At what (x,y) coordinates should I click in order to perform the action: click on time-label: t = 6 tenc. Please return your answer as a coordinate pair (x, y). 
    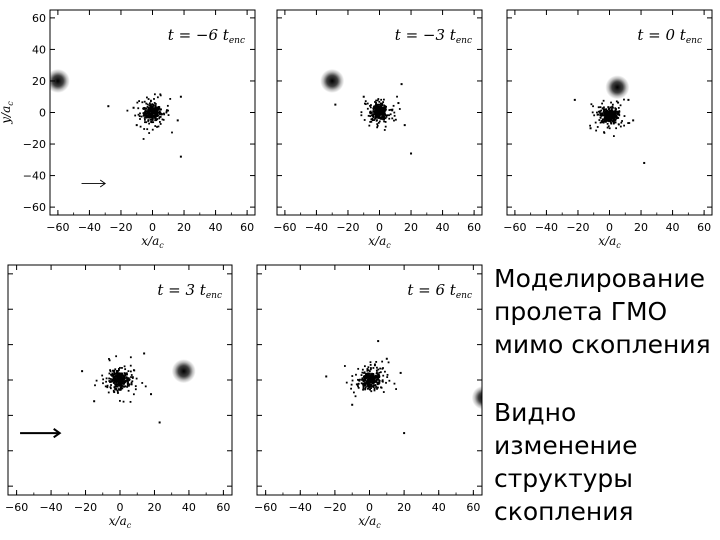
    Looking at the image, I should click on (439, 291).